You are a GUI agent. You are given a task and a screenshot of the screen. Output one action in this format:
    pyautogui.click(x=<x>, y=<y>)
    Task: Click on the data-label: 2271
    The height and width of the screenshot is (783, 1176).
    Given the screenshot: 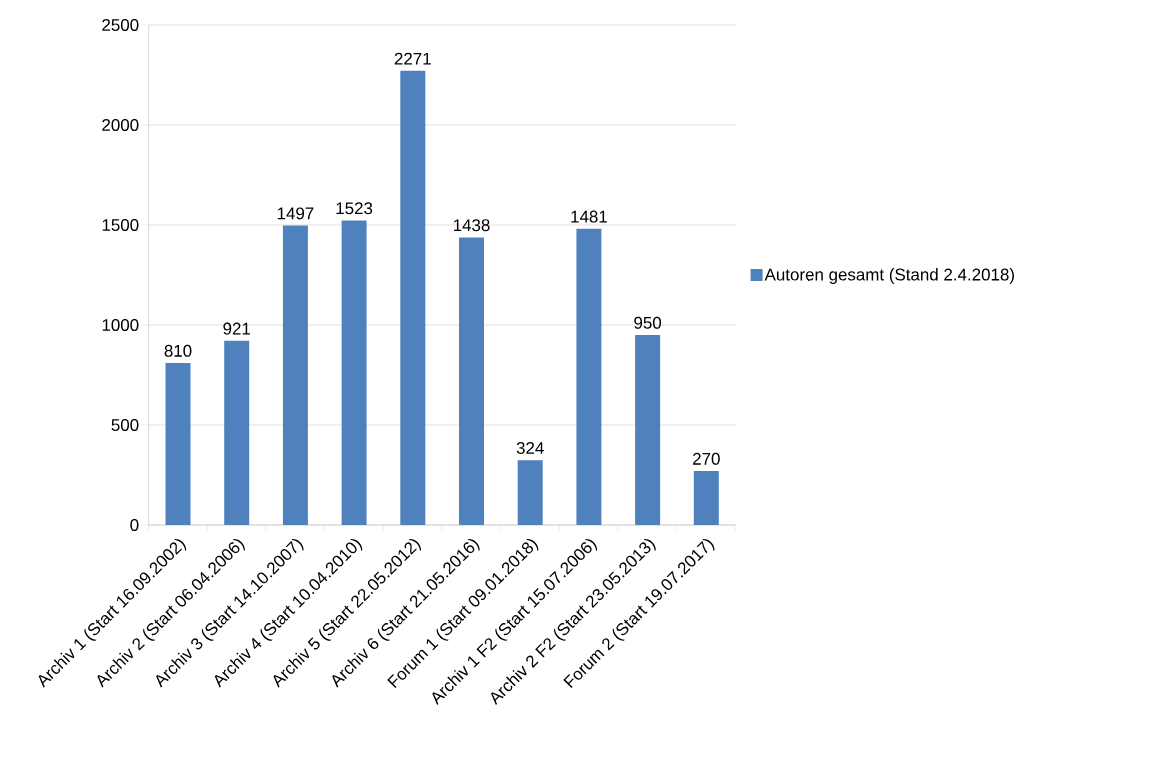 What is the action you would take?
    pyautogui.click(x=412, y=58)
    